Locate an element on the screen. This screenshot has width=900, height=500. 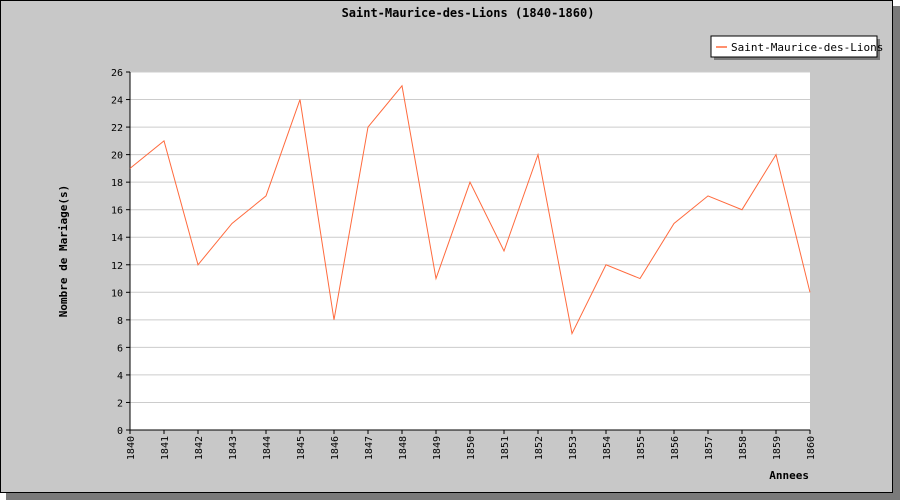
x-tick-label: 1856 is located at coordinates (675, 448).